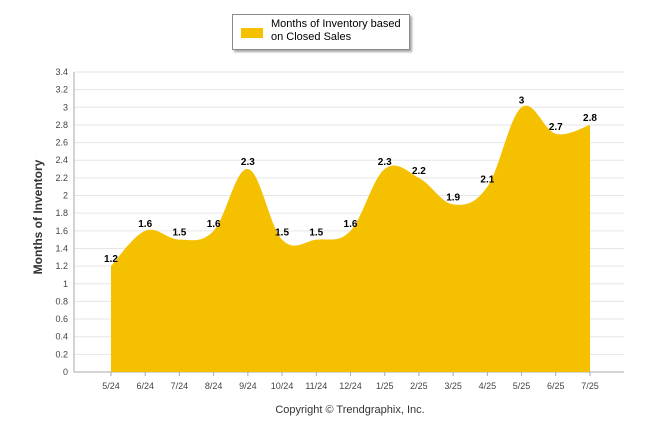 This screenshot has width=646, height=434. Describe the element at coordinates (65, 196) in the screenshot. I see `y-tick-label: 2` at that location.